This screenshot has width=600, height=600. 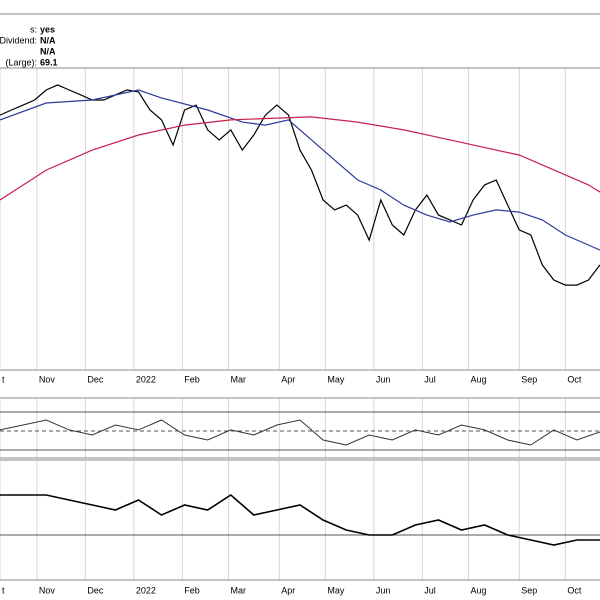 What do you see at coordinates (21, 62) in the screenshot?
I see `header-label: (Large):` at bounding box center [21, 62].